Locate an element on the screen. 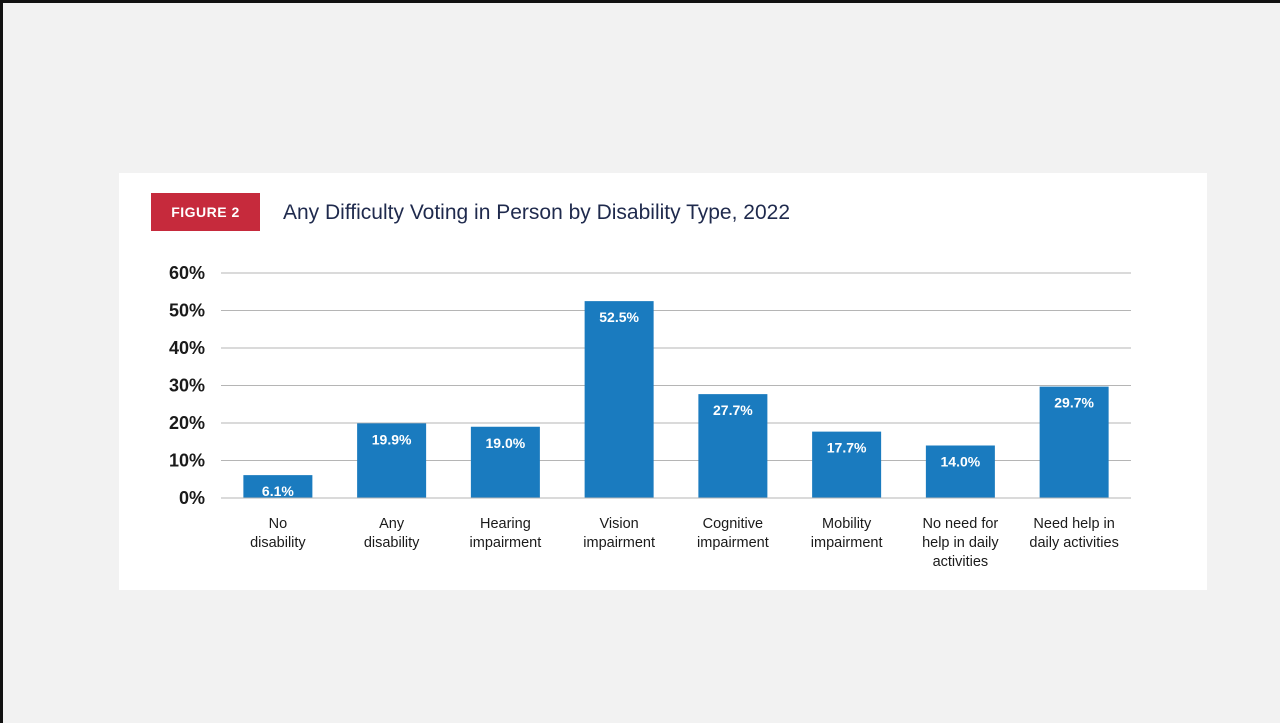  bar-value-label: 27.7% is located at coordinates (733, 410).